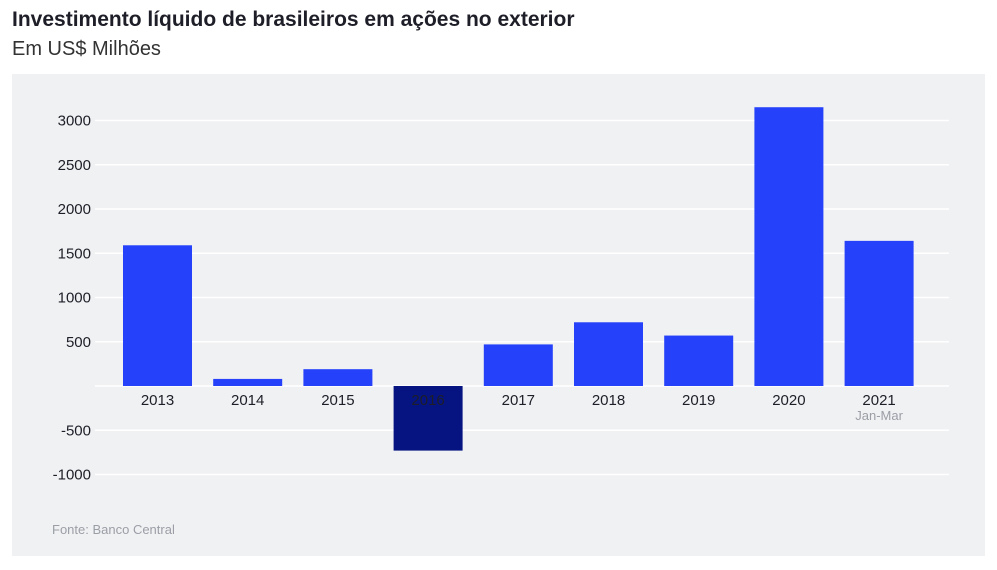 The height and width of the screenshot is (570, 997). What do you see at coordinates (157, 315) in the screenshot?
I see `bar-2013` at bounding box center [157, 315].